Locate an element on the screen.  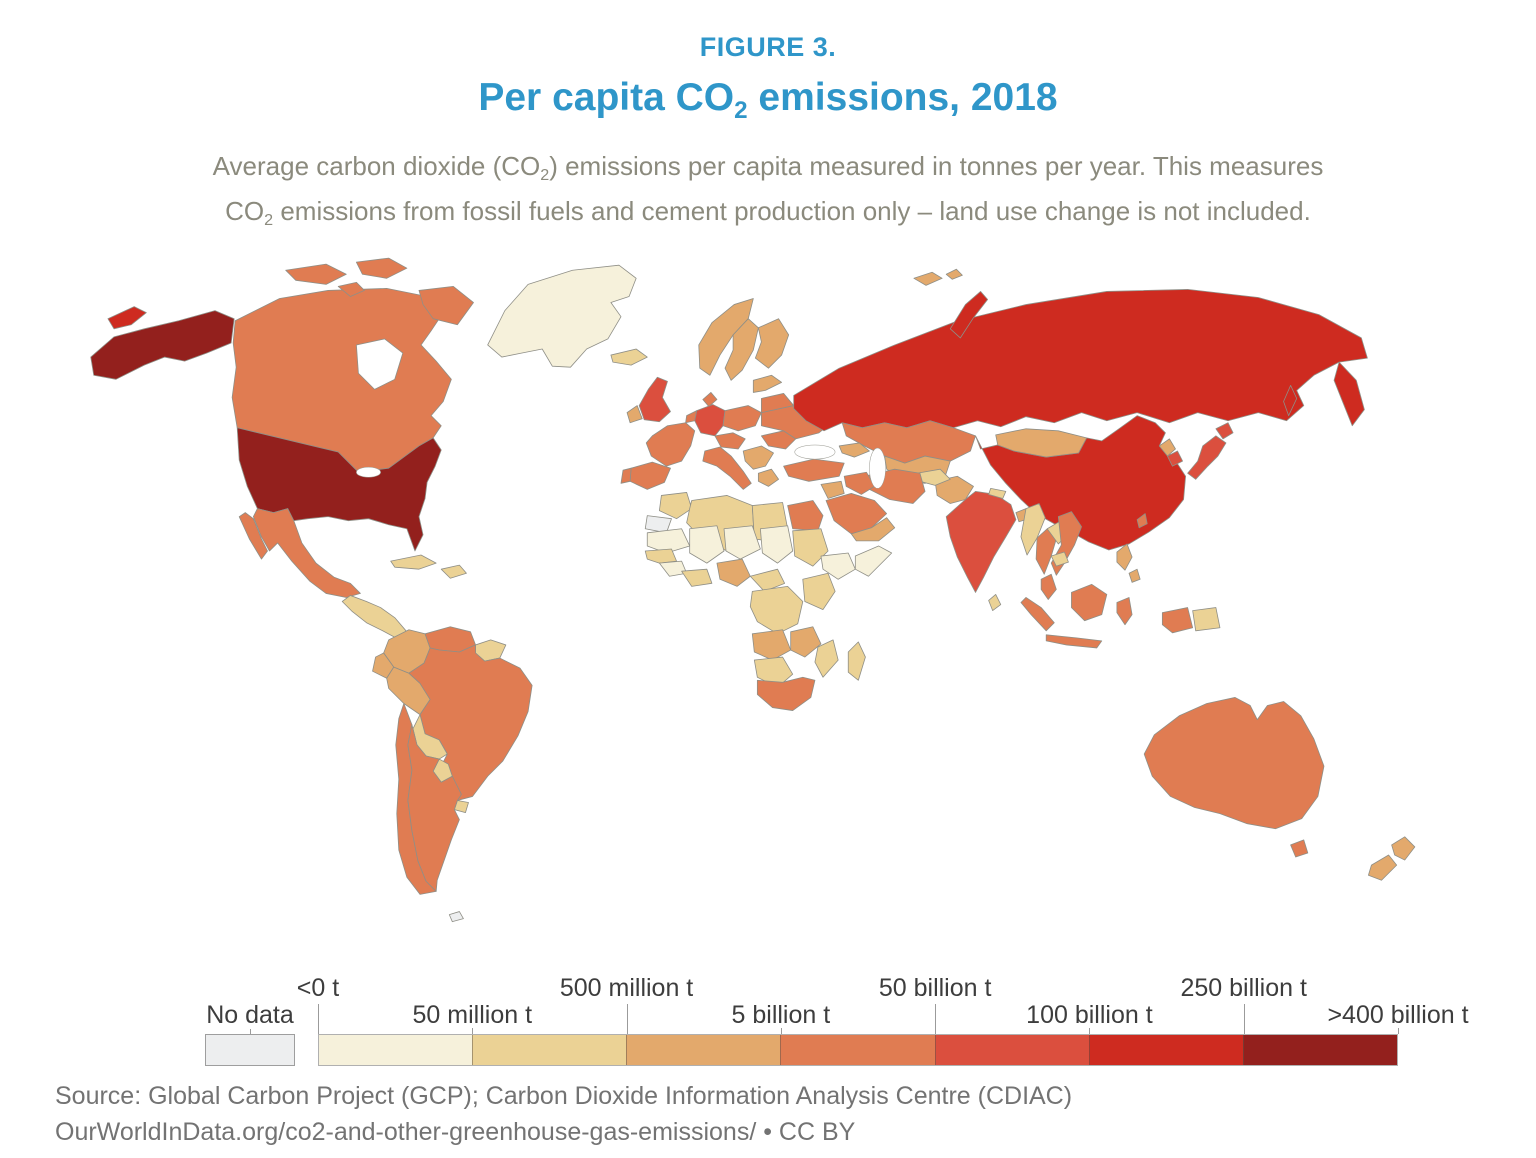
legend-tick-label: 50 billion t is located at coordinates (935, 988).